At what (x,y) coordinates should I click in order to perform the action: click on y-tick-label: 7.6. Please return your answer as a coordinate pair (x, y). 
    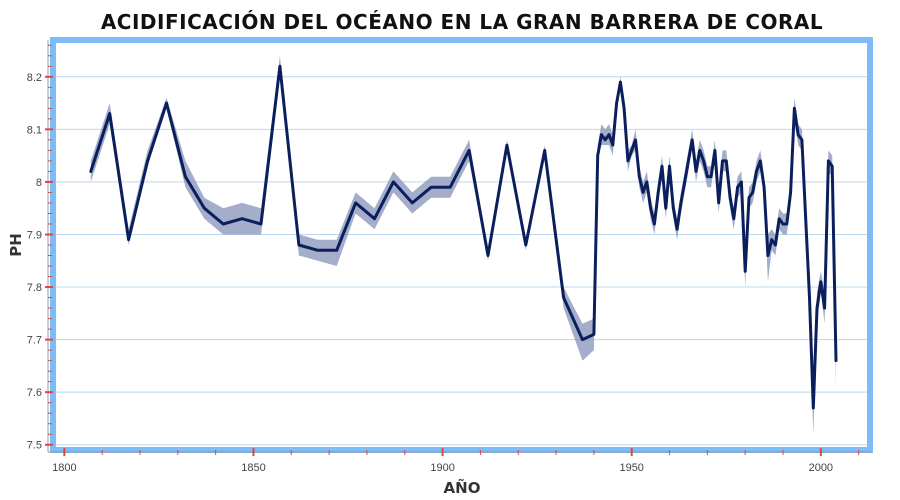
    Looking at the image, I should click on (34, 393).